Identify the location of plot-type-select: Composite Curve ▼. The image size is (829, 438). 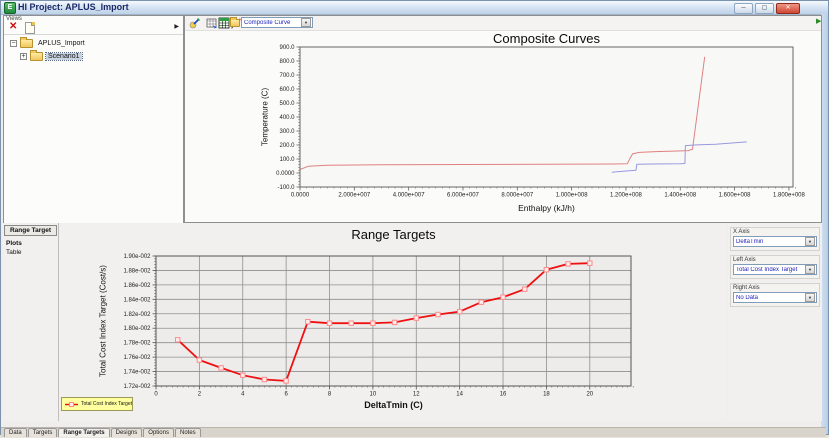
(277, 22).